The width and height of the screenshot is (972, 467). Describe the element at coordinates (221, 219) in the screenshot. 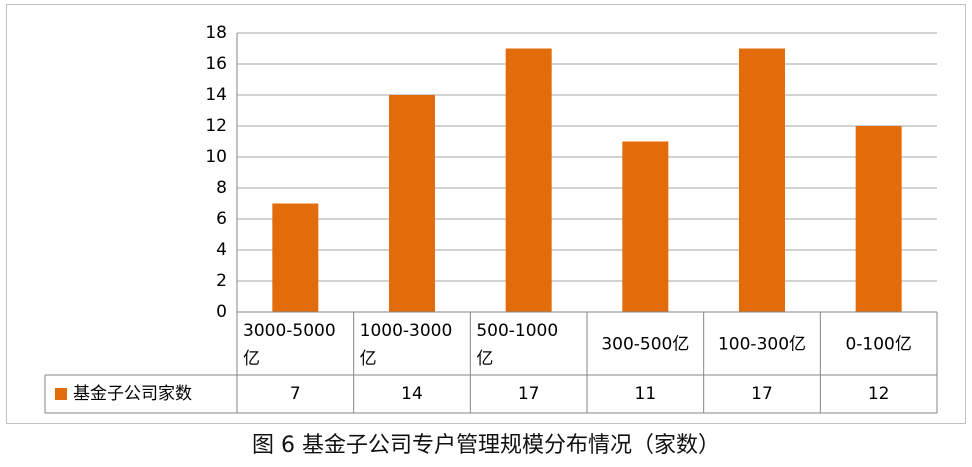

I see `y-tick-label: 6` at that location.